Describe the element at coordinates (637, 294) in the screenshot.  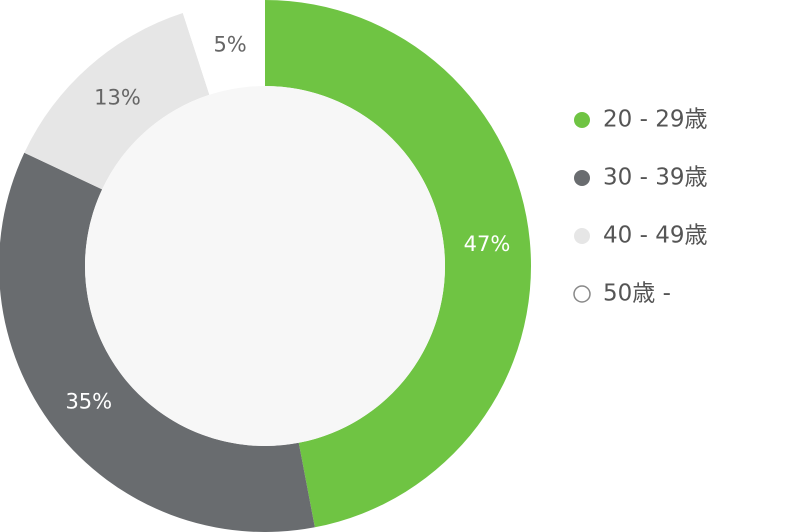
I see `legend-label: 50歳 -` at that location.